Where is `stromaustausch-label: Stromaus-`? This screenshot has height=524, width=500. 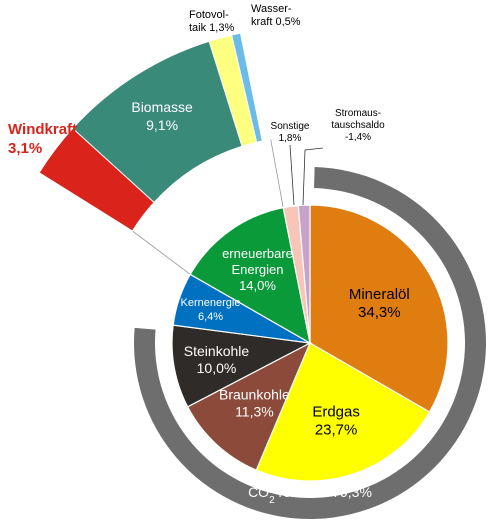 stromaustausch-label: Stromaus- is located at coordinates (358, 113).